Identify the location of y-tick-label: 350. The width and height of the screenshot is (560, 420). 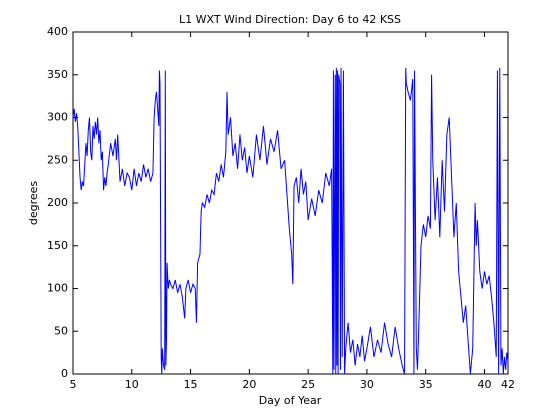
(57, 74).